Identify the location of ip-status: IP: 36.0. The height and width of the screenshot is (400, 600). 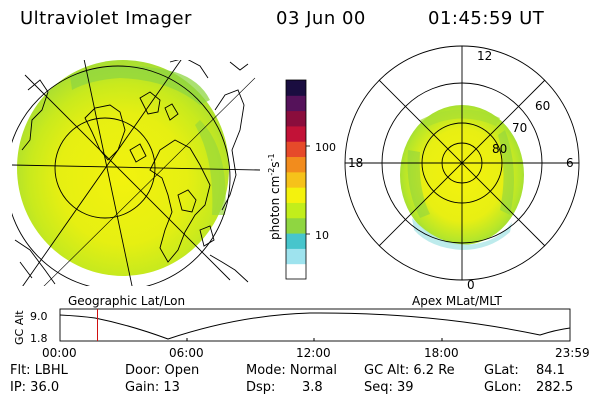
(35, 387).